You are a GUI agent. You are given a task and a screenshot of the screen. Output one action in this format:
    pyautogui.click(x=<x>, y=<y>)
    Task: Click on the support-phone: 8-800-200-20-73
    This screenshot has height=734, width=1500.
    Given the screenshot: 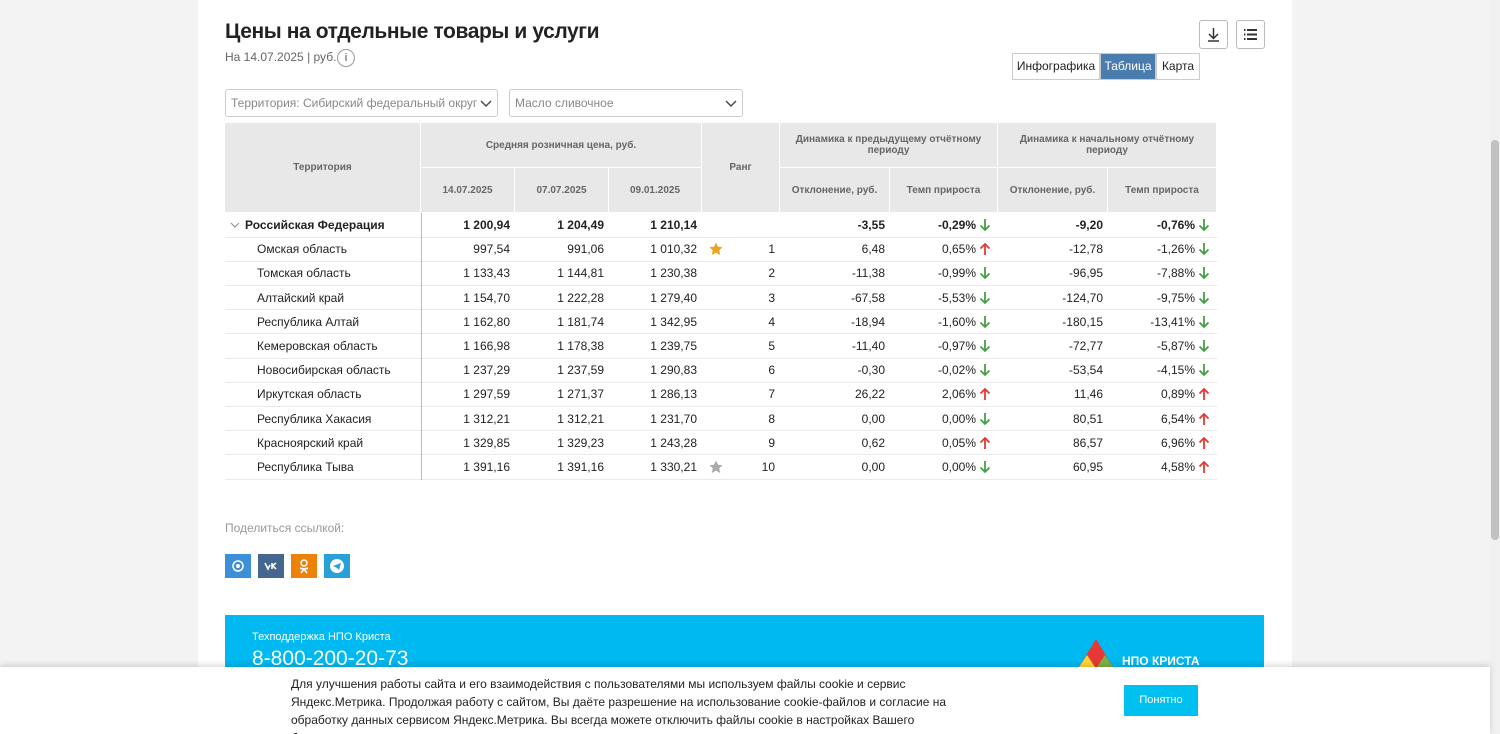 What is the action you would take?
    pyautogui.click(x=330, y=658)
    